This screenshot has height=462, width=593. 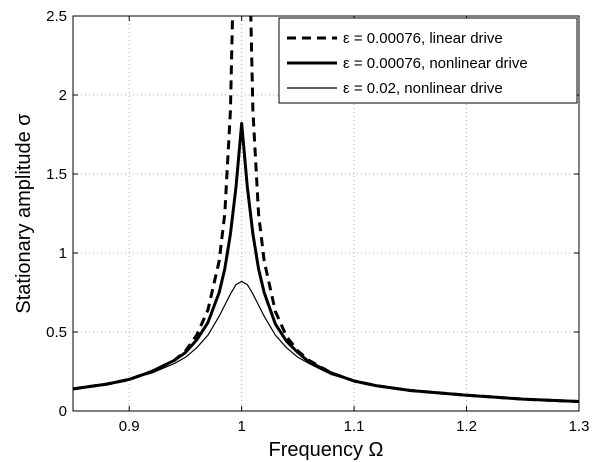 I want to click on y-tick-label: 2.5, so click(x=56, y=16).